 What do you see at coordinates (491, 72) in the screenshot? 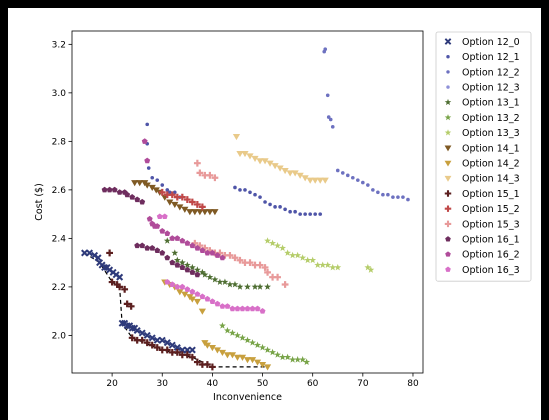
I see `legend-entry: Option 12_2` at bounding box center [491, 72].